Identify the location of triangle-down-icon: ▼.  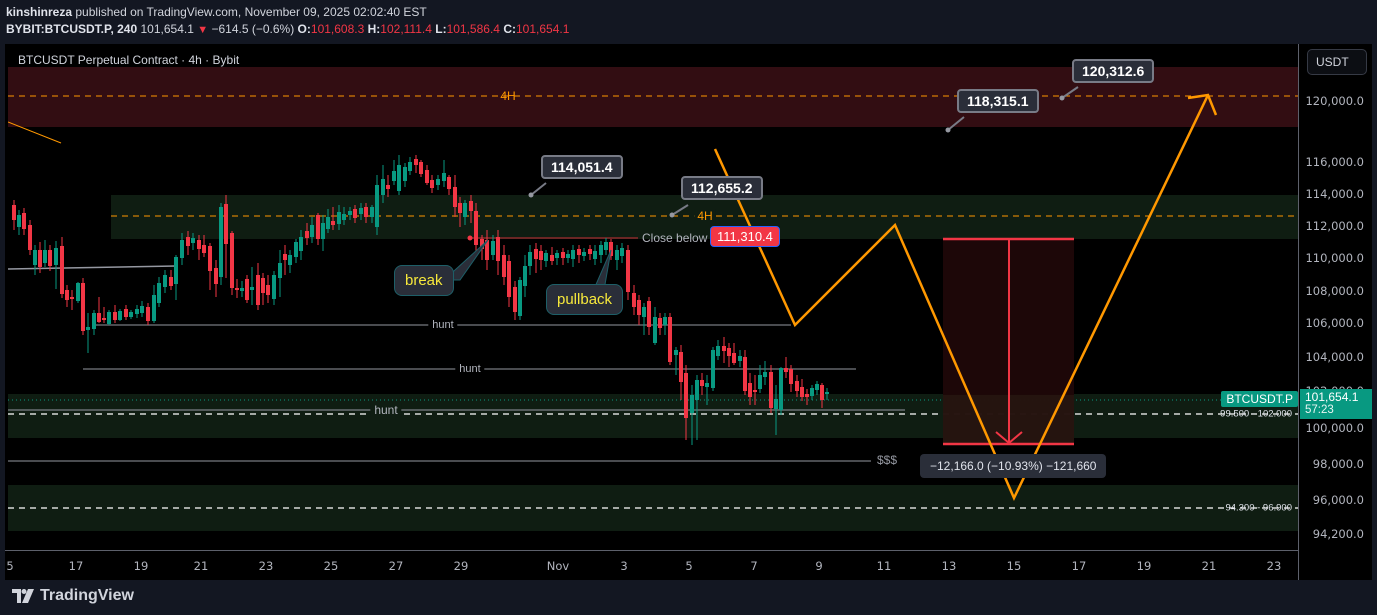
(203, 30).